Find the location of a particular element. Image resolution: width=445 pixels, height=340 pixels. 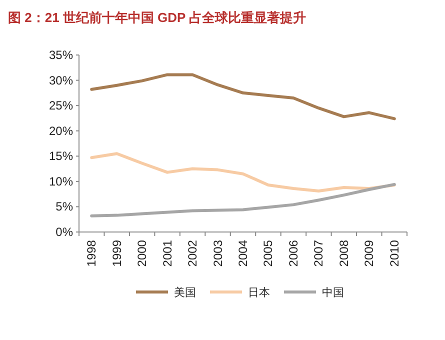

x-tick-label: 1999 is located at coordinates (117, 253).